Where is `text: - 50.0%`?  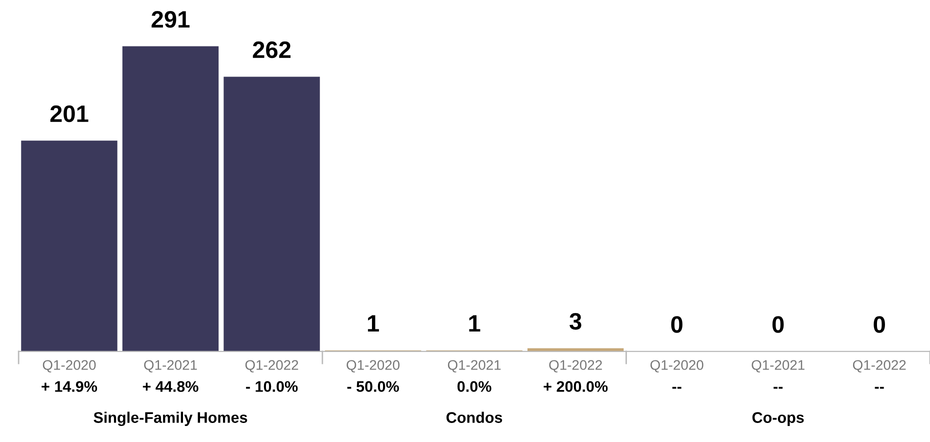 text: - 50.0% is located at coordinates (373, 386).